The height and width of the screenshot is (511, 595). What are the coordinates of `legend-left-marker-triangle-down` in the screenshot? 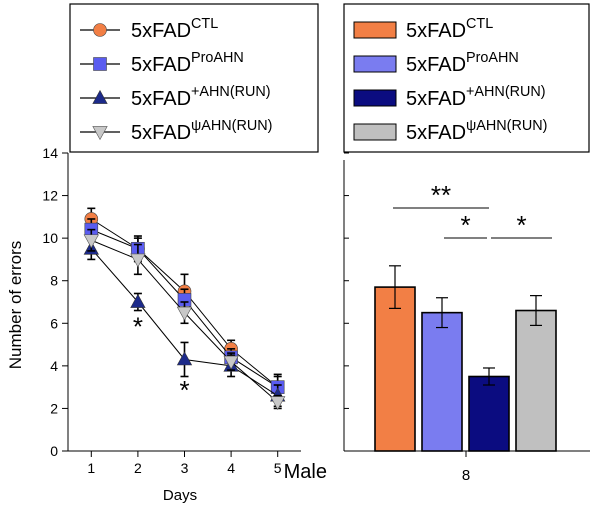 It's located at (100, 133).